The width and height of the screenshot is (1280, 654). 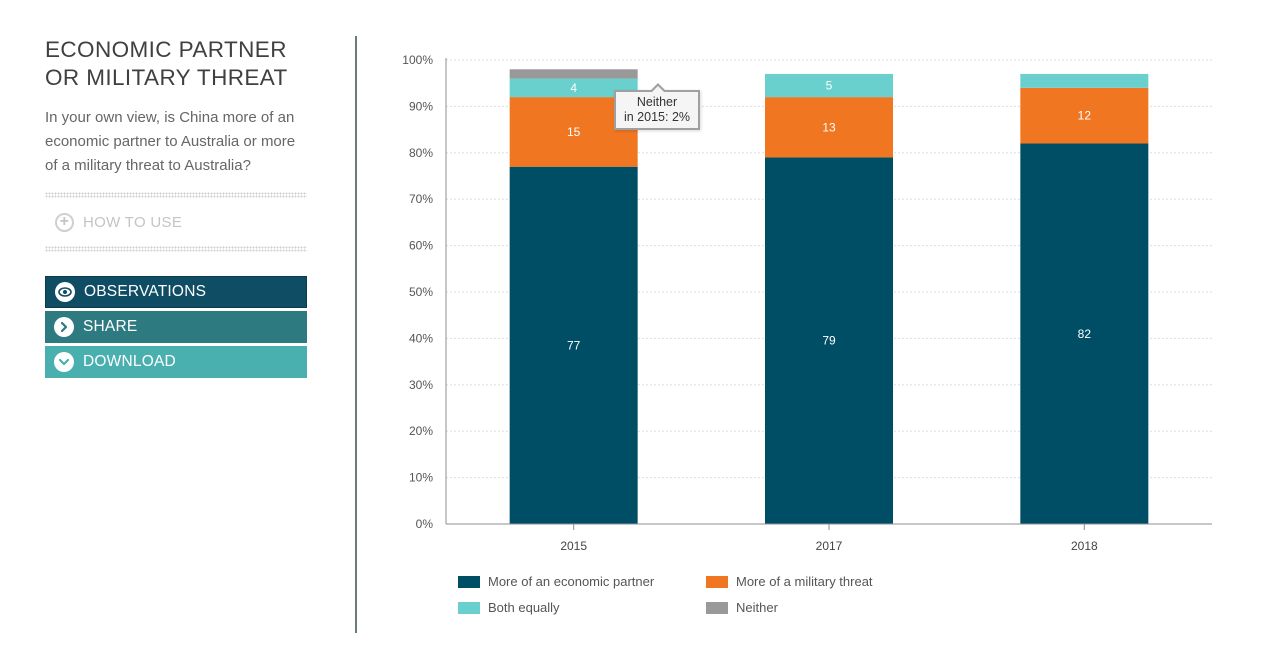 What do you see at coordinates (133, 222) in the screenshot?
I see `how-to-use-label: HOW TO USE` at bounding box center [133, 222].